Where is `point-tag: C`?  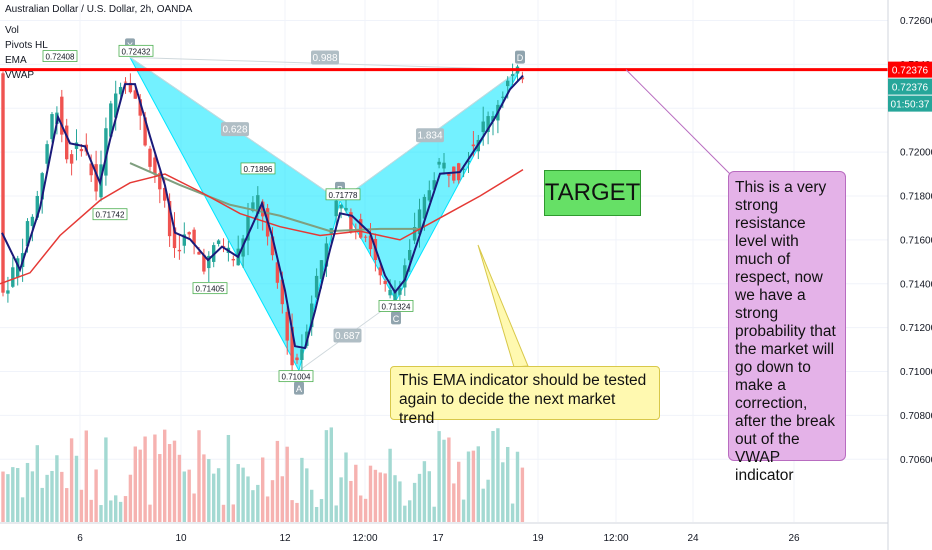
point-tag: C is located at coordinates (396, 319).